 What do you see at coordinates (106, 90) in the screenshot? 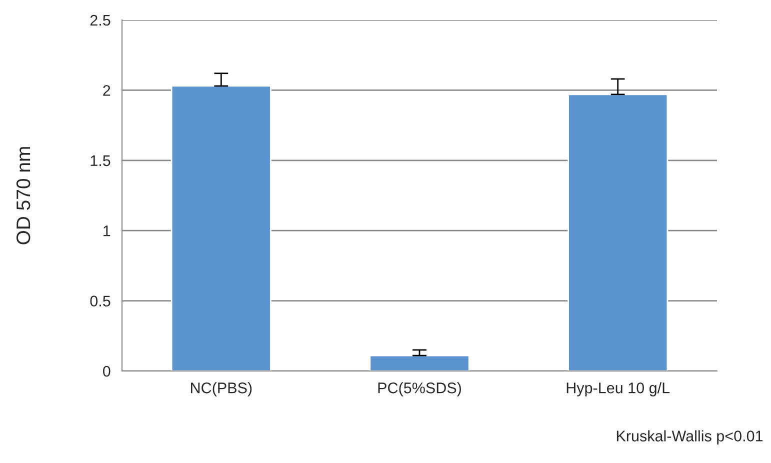
I see `y-tick-label: 2` at bounding box center [106, 90].